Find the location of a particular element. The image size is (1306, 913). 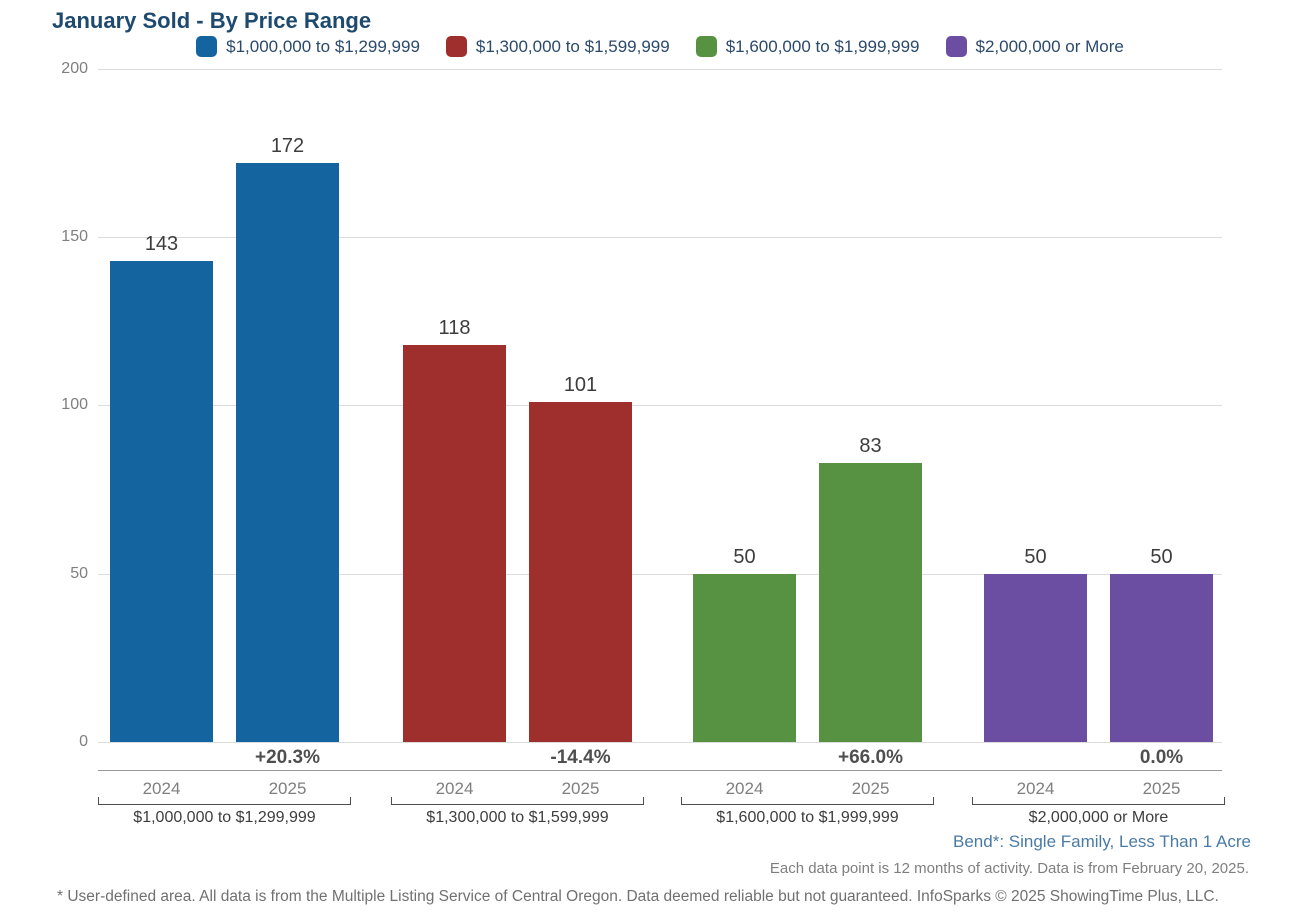

bar-2025-group1 is located at coordinates (580, 572).